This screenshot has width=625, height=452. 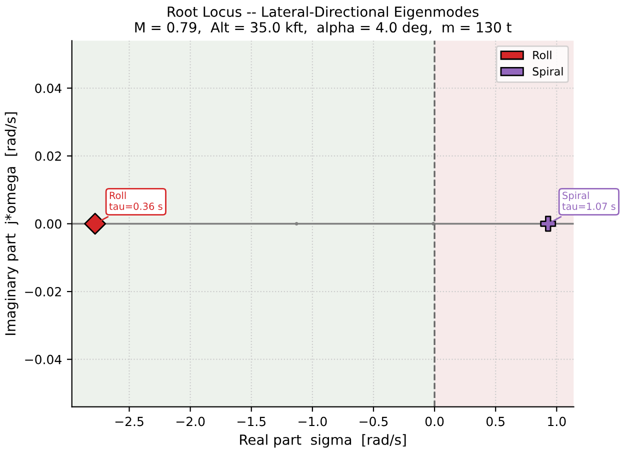 What do you see at coordinates (547, 72) in the screenshot?
I see `legend-label: Spiral` at bounding box center [547, 72].